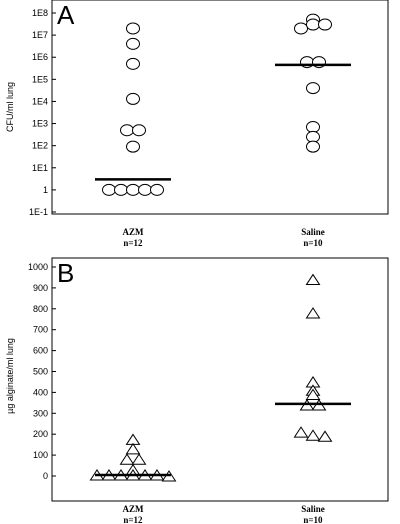 The width and height of the screenshot is (400, 524). Describe the element at coordinates (38, 212) in the screenshot. I see `y-tick-label: 1E-1` at that location.